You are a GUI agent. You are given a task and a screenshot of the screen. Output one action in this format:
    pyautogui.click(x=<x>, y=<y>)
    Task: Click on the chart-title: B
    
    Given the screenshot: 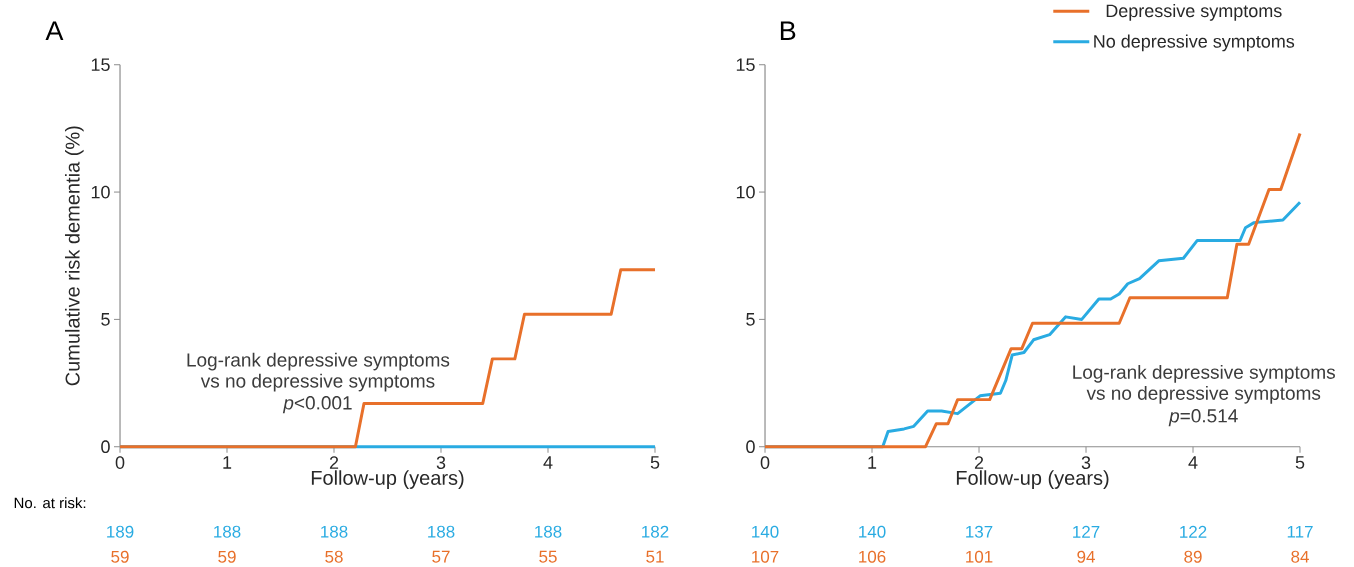 What is the action you would take?
    pyautogui.click(x=788, y=31)
    